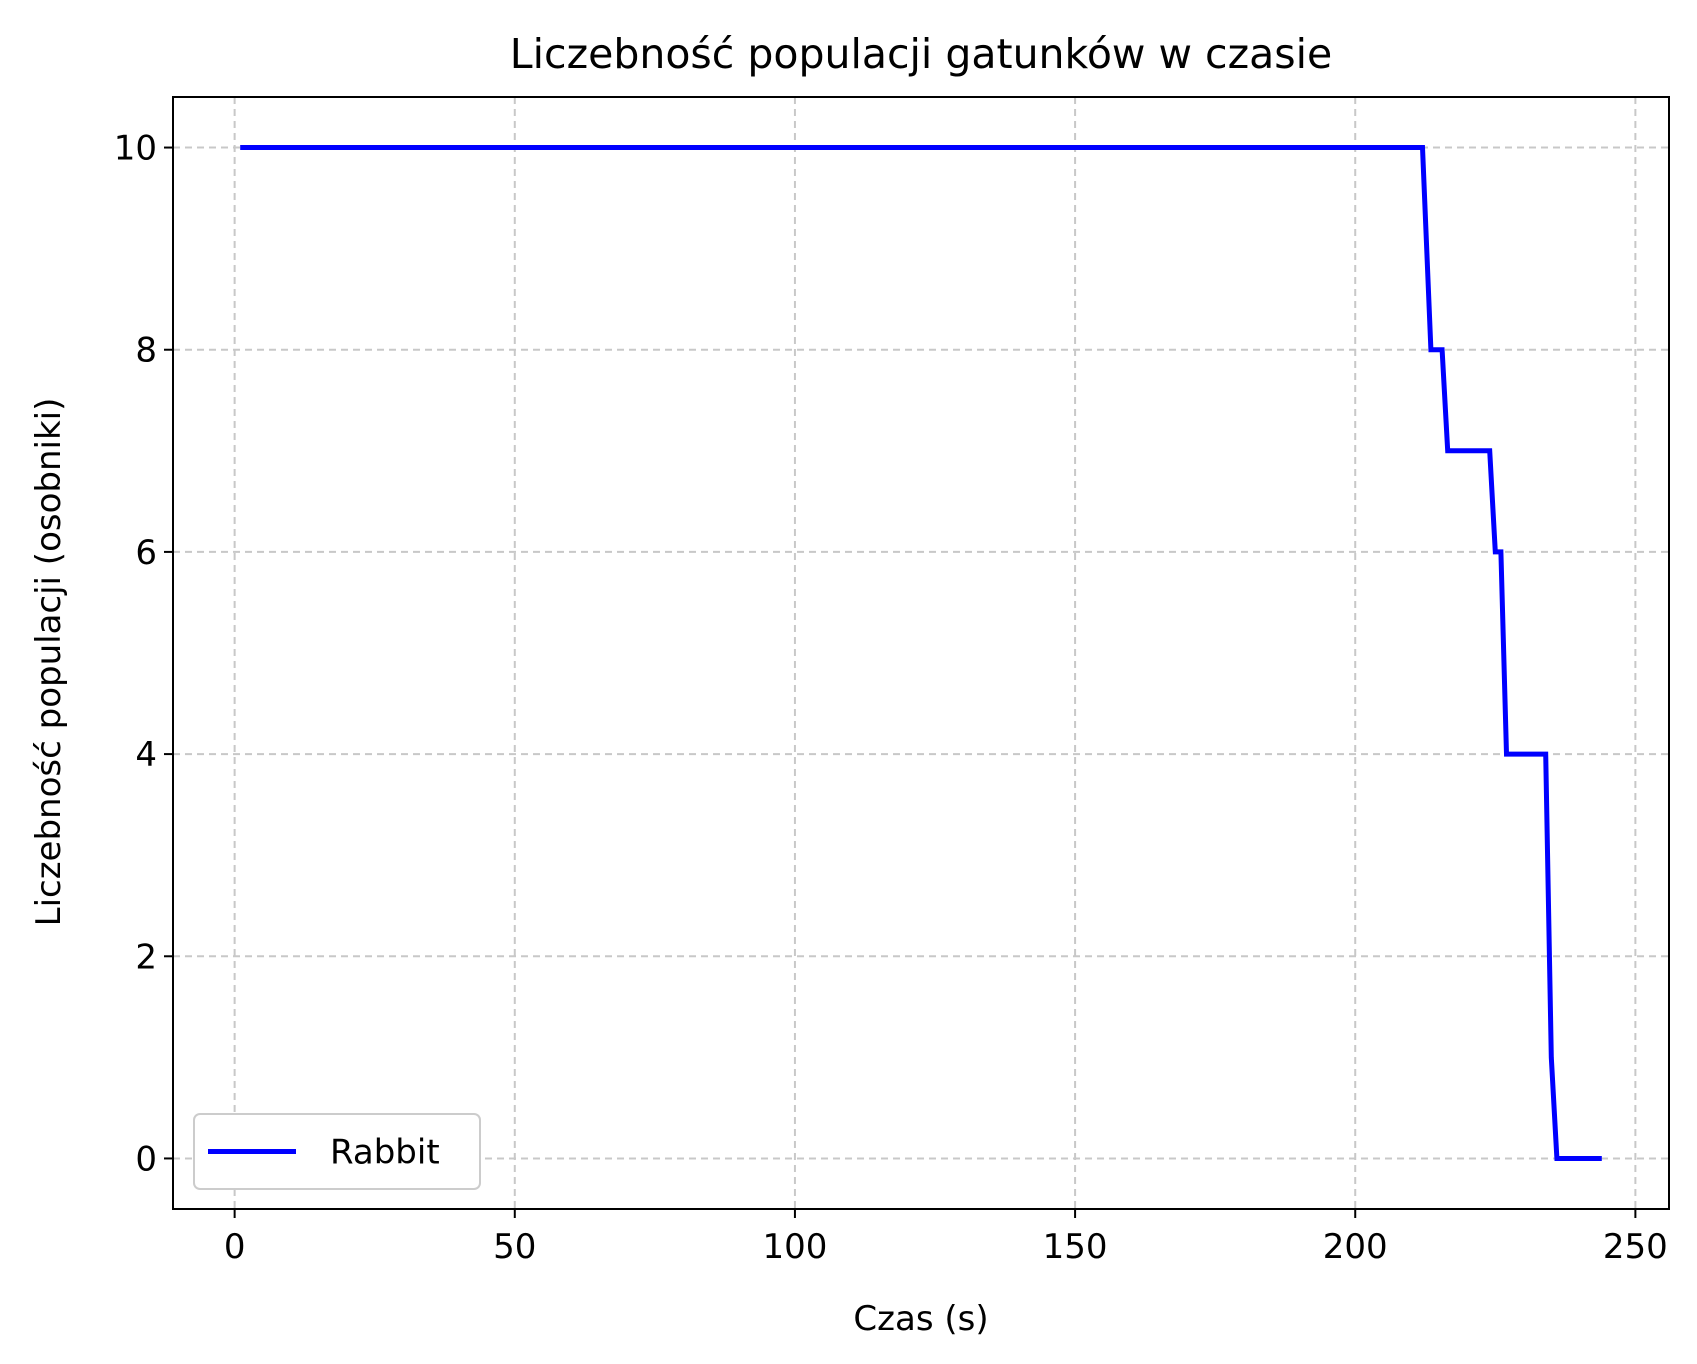  What do you see at coordinates (146, 957) in the screenshot?
I see `y-tick-label: 2` at bounding box center [146, 957].